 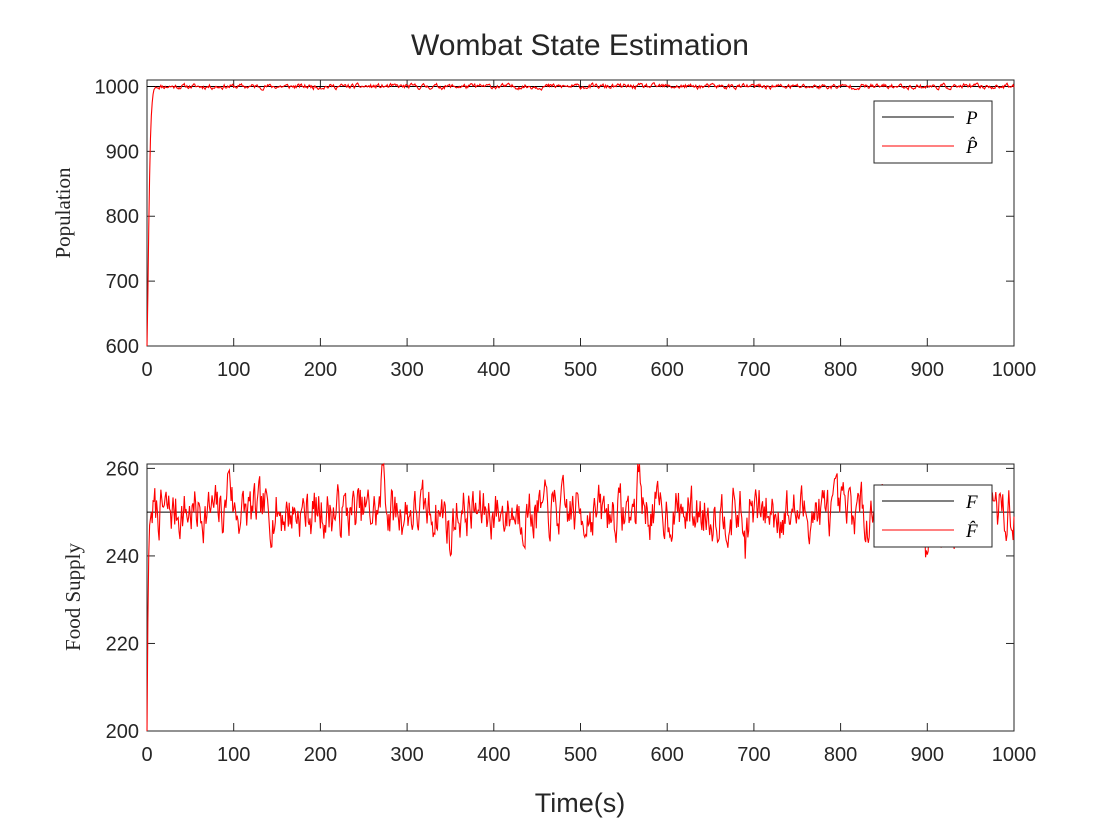 I want to click on population-xtick-label: 900, so click(x=927, y=370).